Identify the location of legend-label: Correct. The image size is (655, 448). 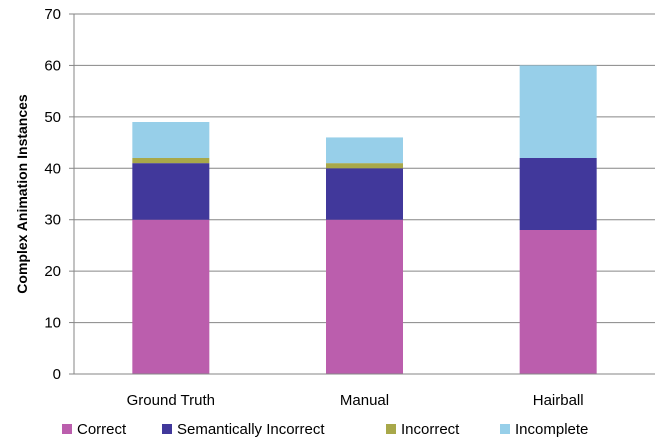
(102, 429).